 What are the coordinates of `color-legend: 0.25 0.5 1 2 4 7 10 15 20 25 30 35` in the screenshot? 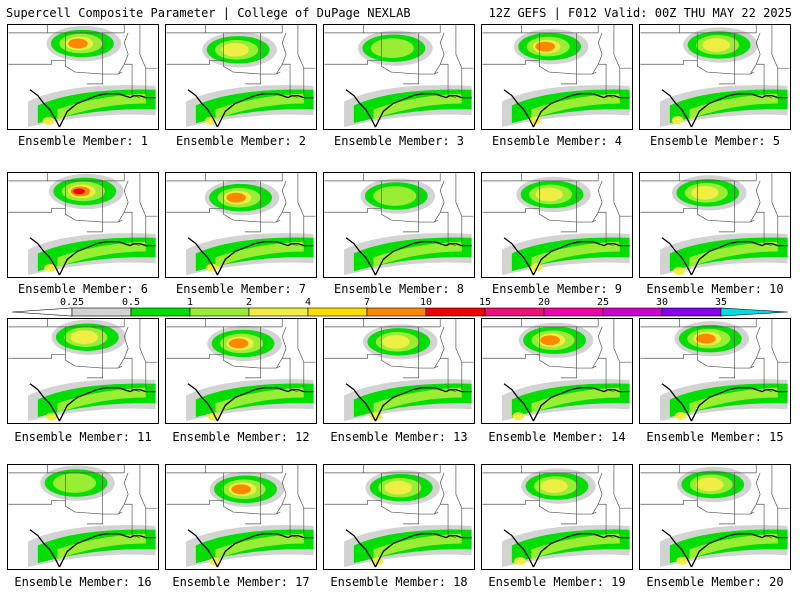 It's located at (400, 307).